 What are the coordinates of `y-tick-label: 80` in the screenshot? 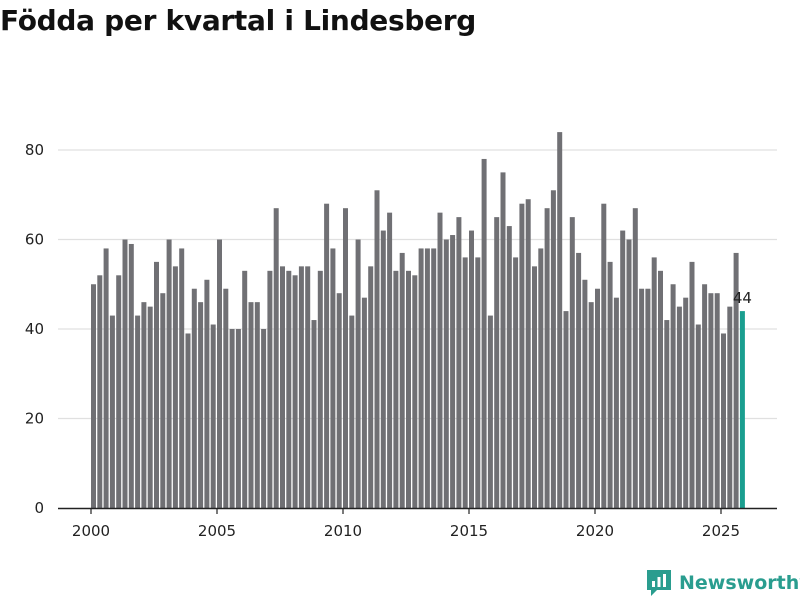 It's located at (34, 150).